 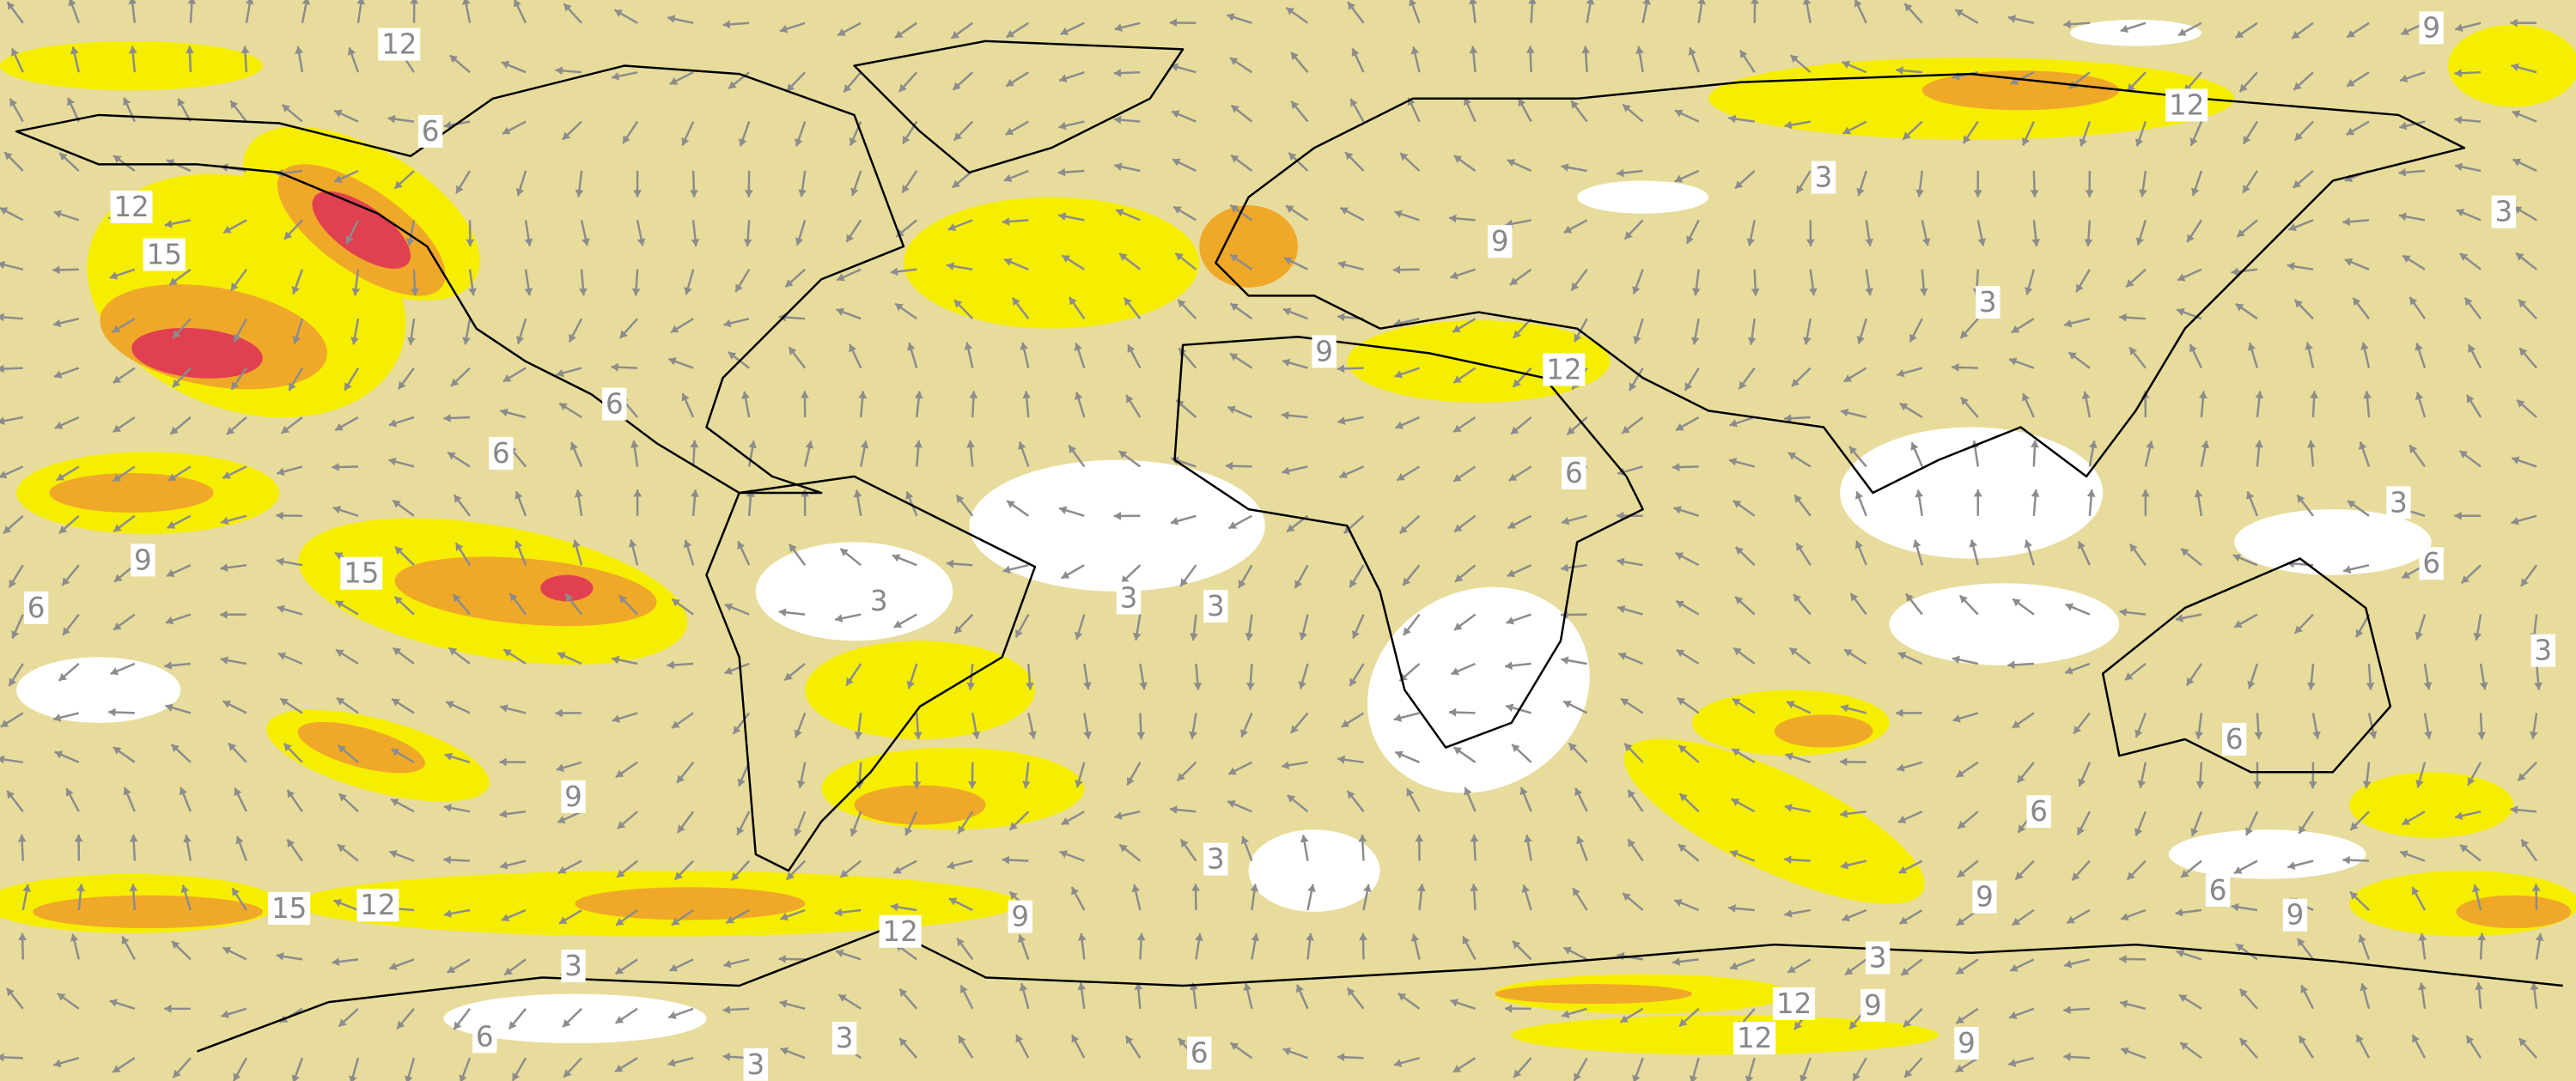 What do you see at coordinates (573, 796) in the screenshot?
I see `contour-label: 9` at bounding box center [573, 796].